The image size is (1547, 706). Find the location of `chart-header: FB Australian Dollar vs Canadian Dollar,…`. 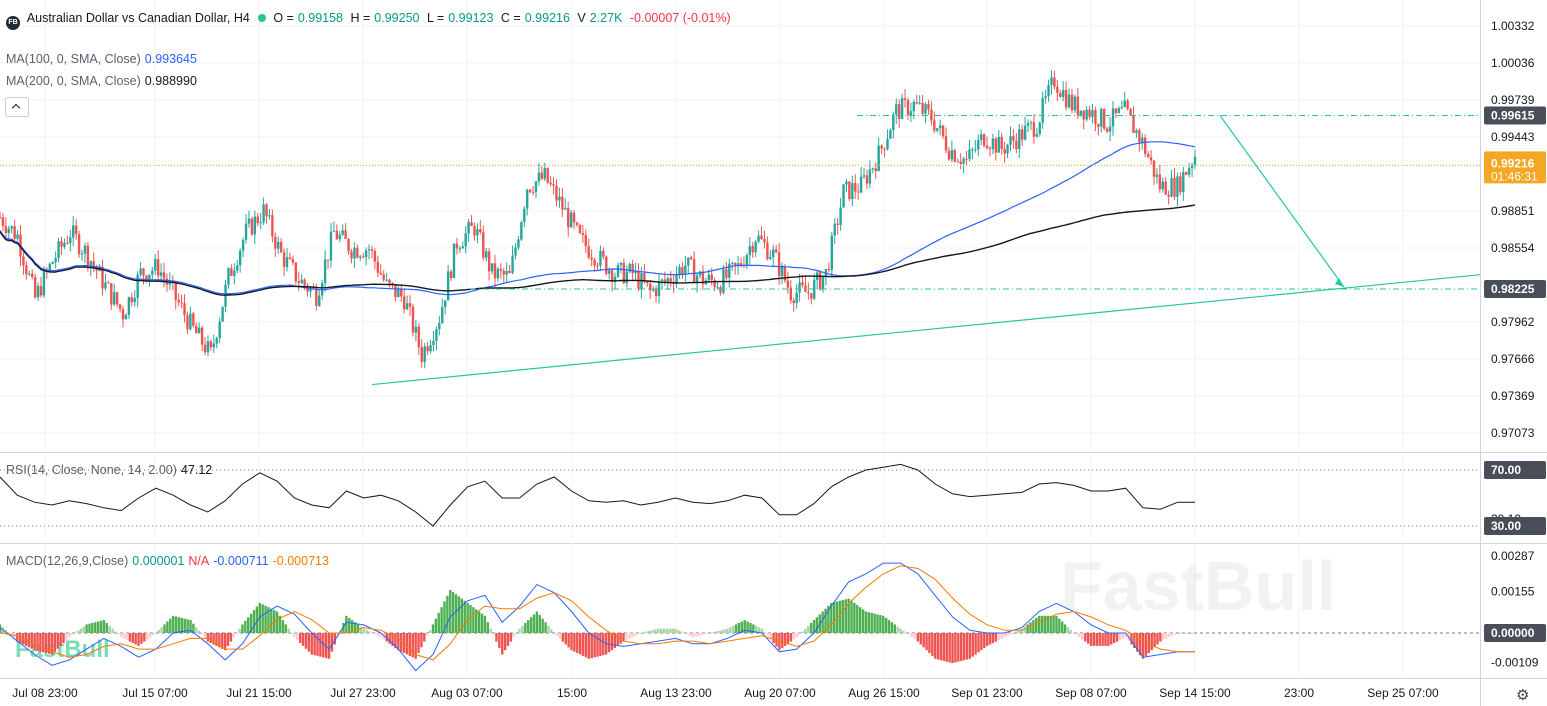

chart-header: FB Australian Dollar vs Canadian Dollar,… is located at coordinates (740, 20).